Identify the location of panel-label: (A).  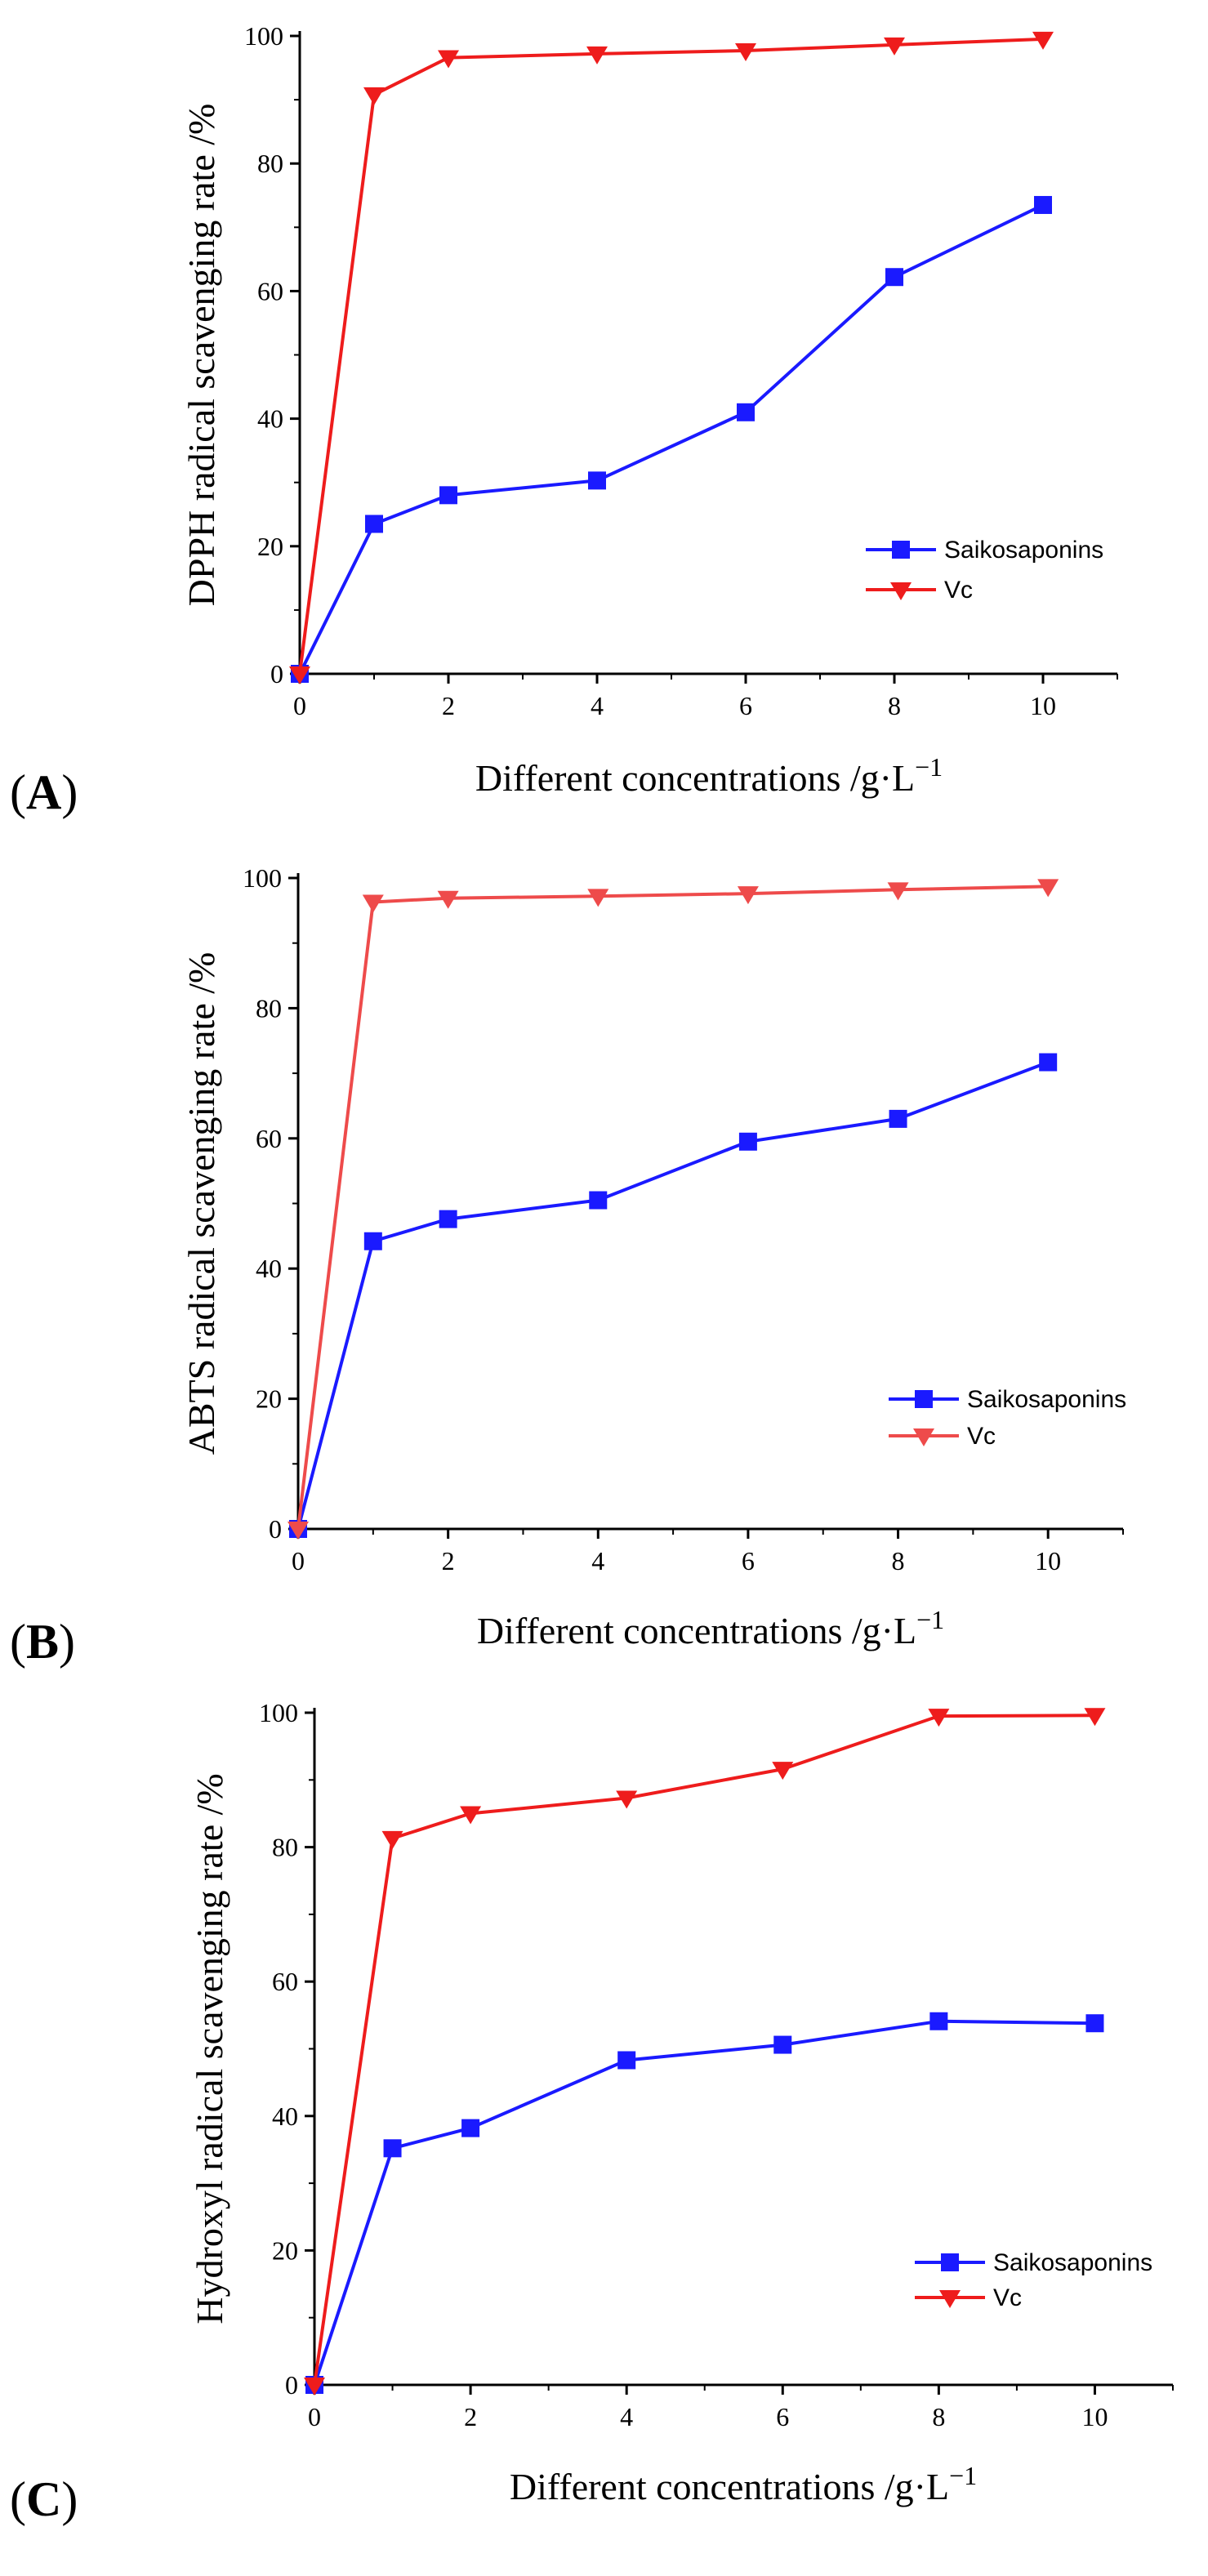
(44, 792).